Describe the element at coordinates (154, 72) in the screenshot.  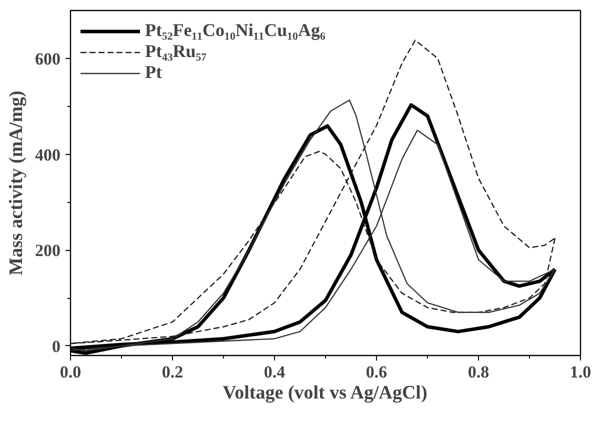
I see `legend-label: Pt` at that location.